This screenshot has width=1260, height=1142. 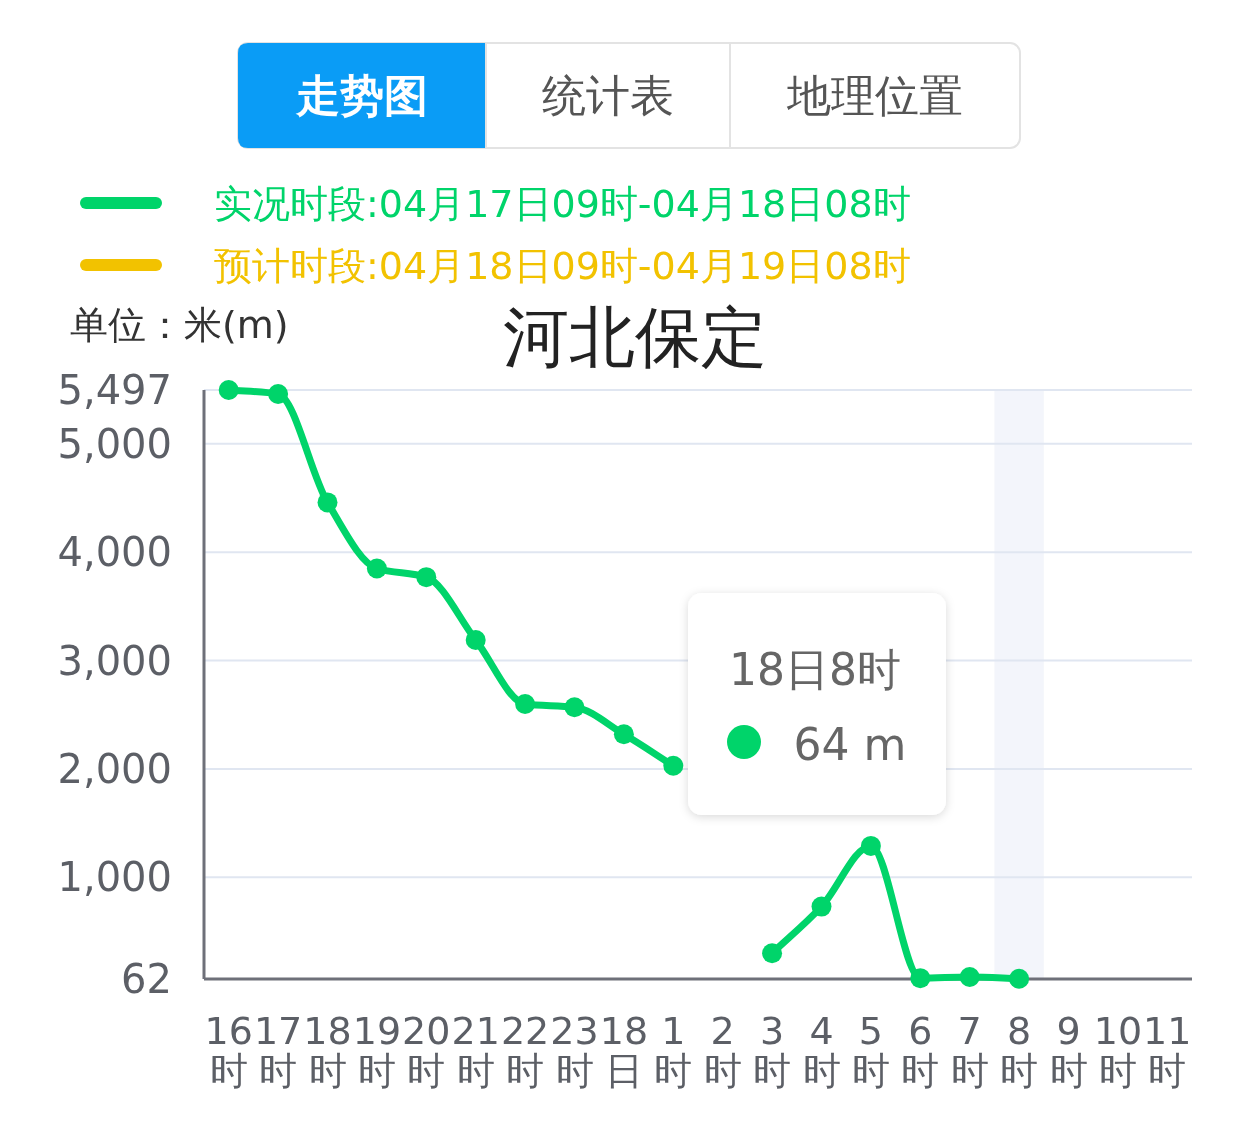 I want to click on y-tick-label: 5,000, so click(x=114, y=443).